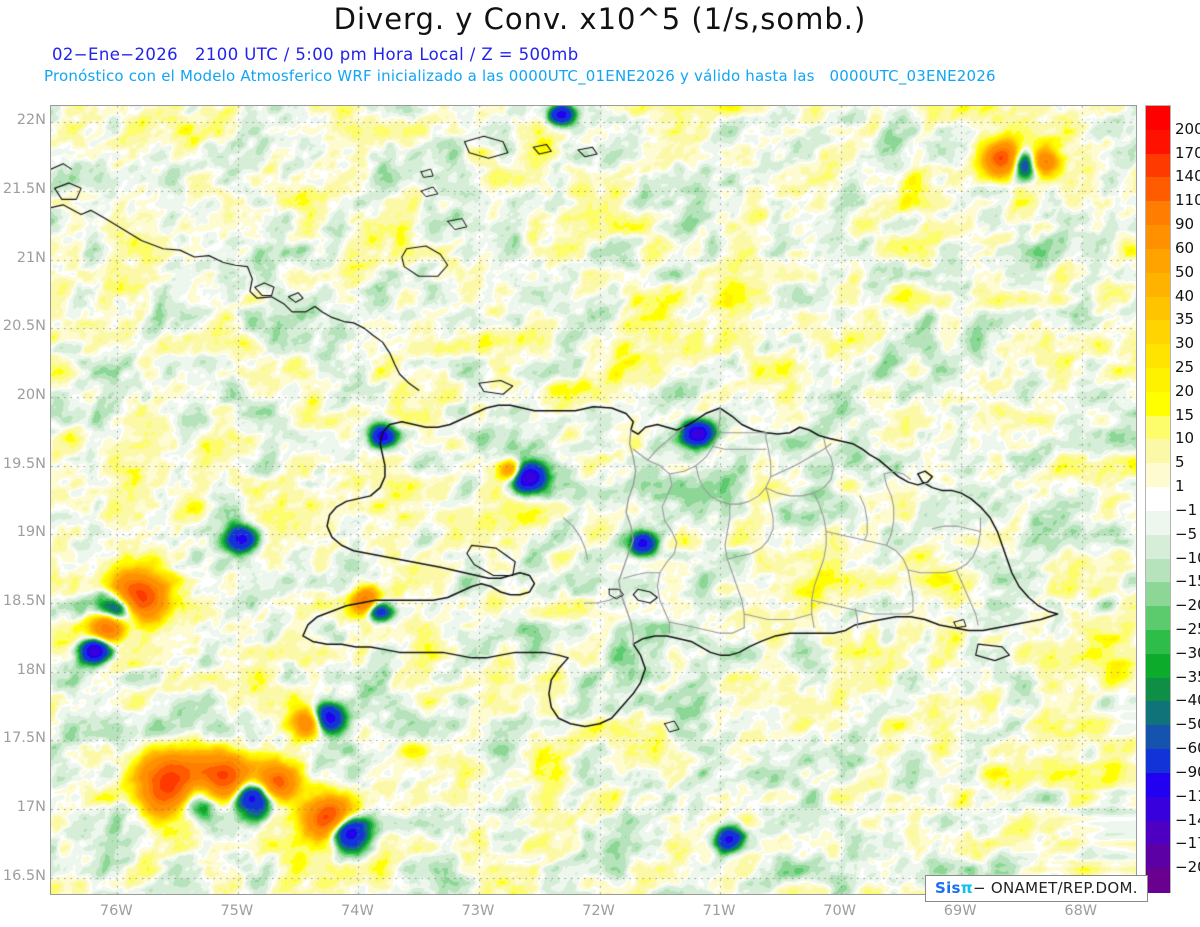 The image size is (1200, 927). I want to click on colorbar-label-15: 15, so click(1185, 414).